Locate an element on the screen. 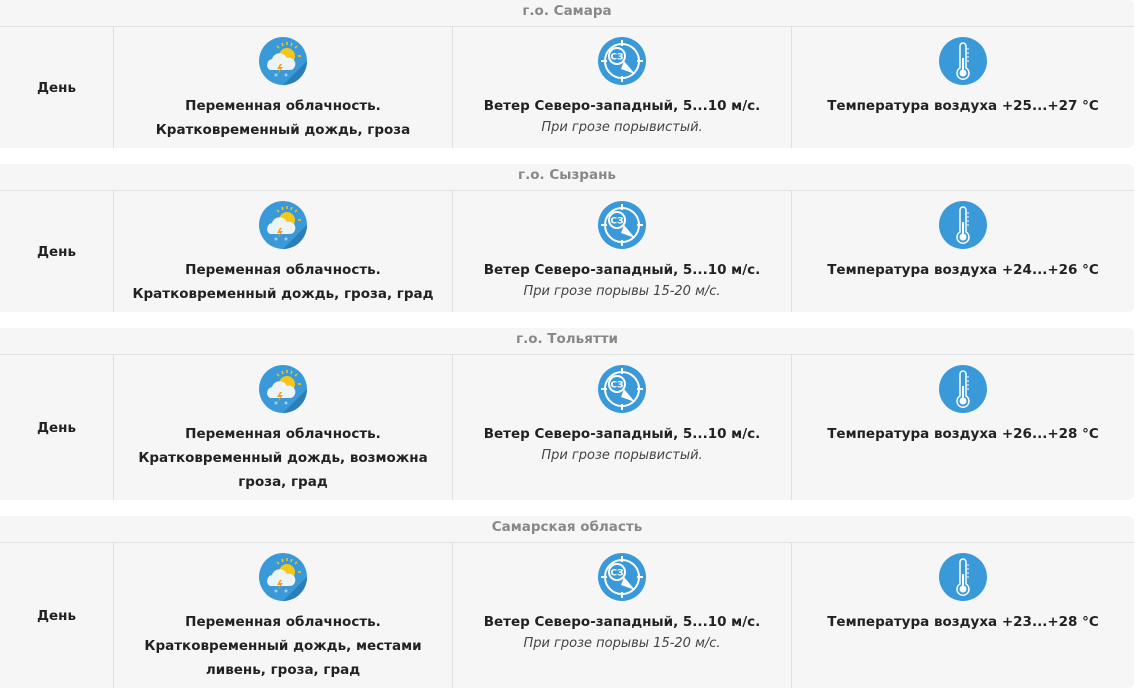 This screenshot has width=1142, height=688. temperature-cell: Температура воздуха +25...+27 °С is located at coordinates (962, 87).